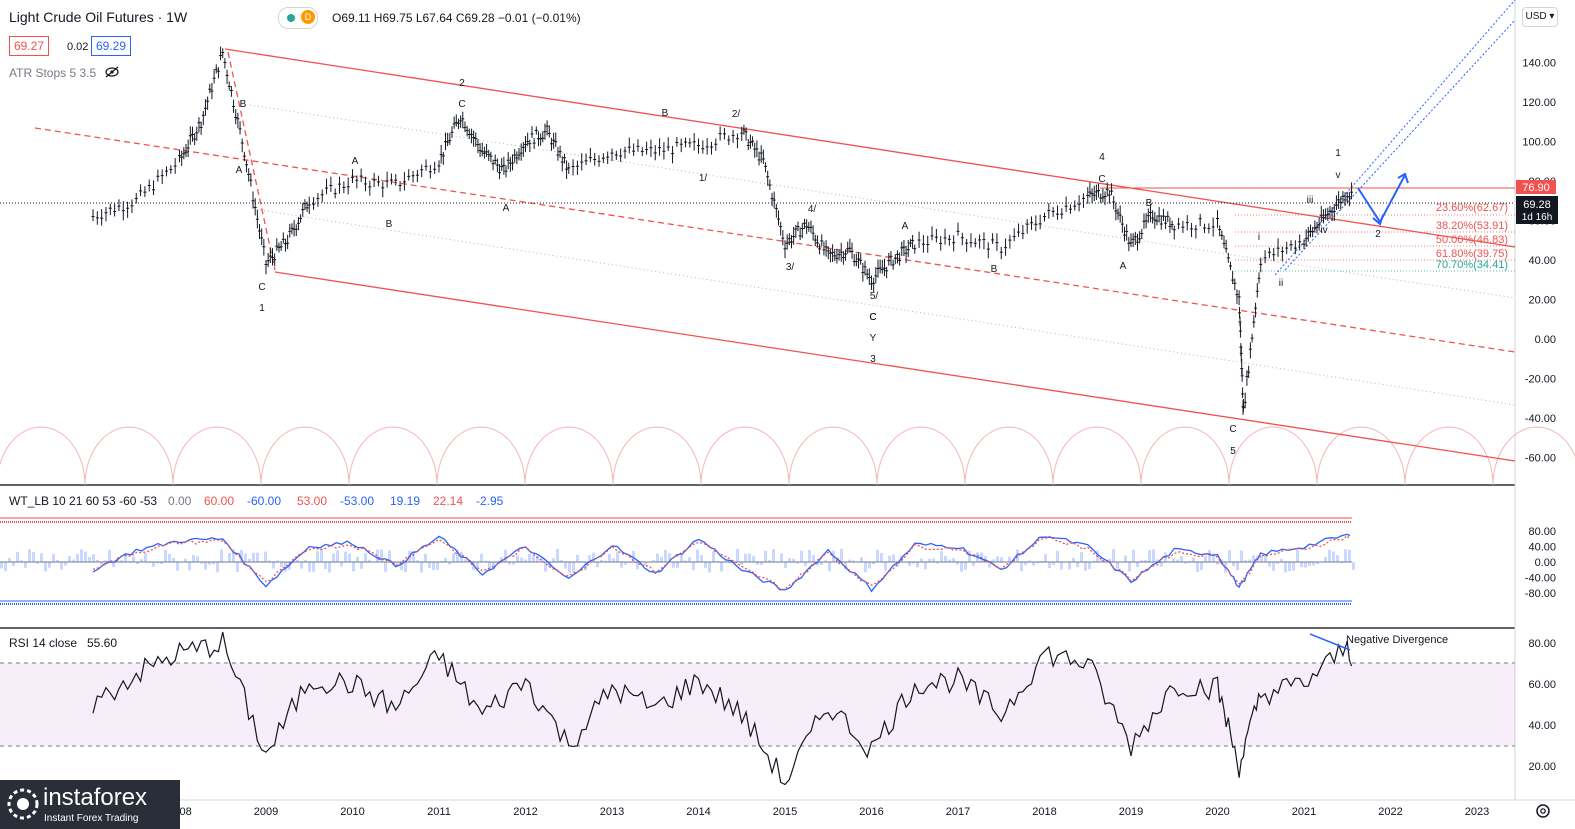 This screenshot has width=1575, height=829. I want to click on gear-icon, so click(1543, 811).